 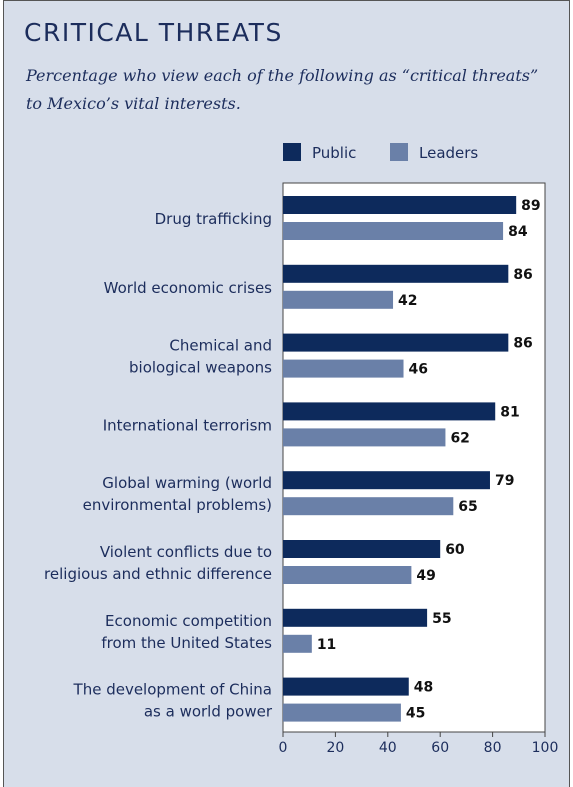 I want to click on data-label-leaders: 45, so click(x=415, y=714).